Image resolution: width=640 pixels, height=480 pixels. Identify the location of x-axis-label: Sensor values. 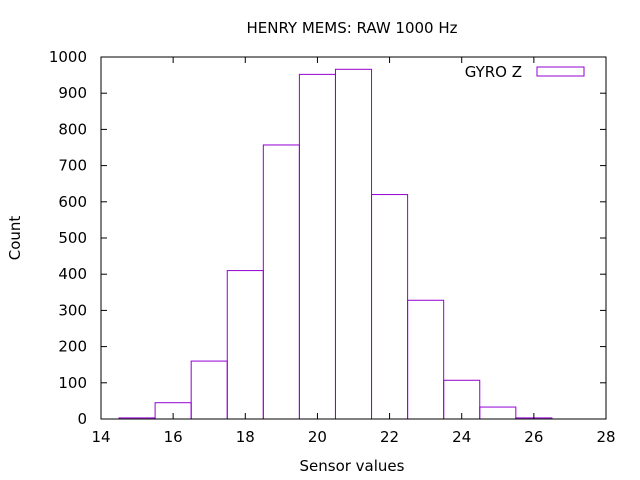
(352, 466).